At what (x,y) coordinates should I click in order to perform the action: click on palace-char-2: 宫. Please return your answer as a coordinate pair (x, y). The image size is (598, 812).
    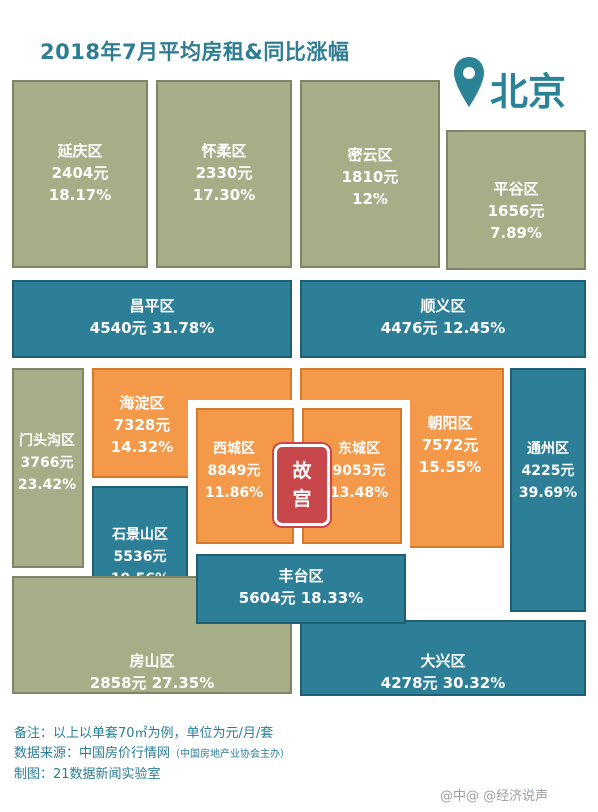
    Looking at the image, I should click on (302, 499).